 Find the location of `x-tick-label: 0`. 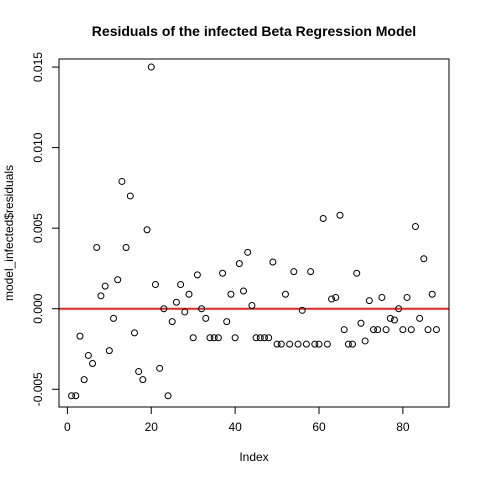

x-tick-label: 0 is located at coordinates (67, 427).